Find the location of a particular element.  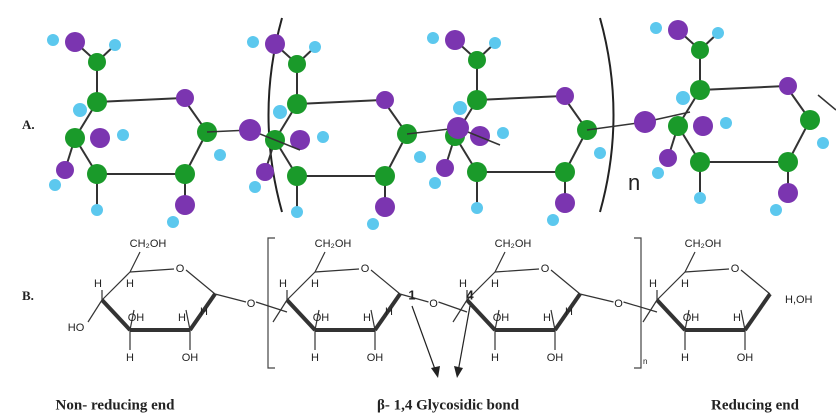

carbon-1: 1 is located at coordinates (411, 294).